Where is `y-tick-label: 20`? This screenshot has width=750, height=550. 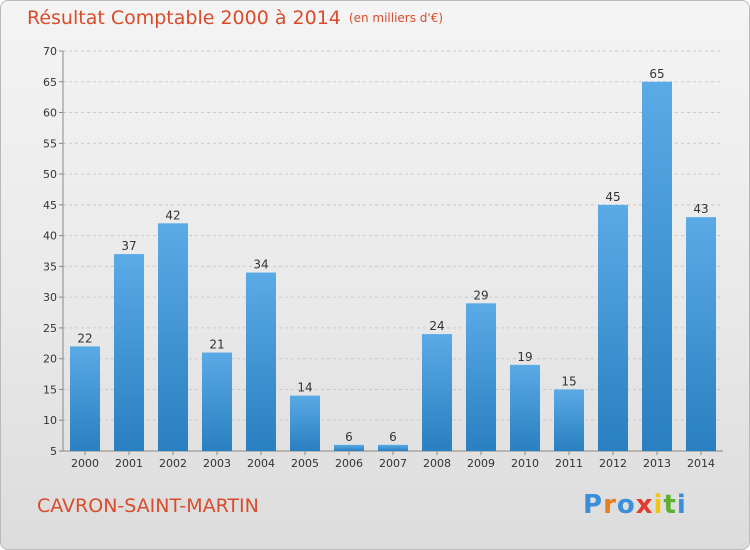
y-tick-label: 20 is located at coordinates (50, 359).